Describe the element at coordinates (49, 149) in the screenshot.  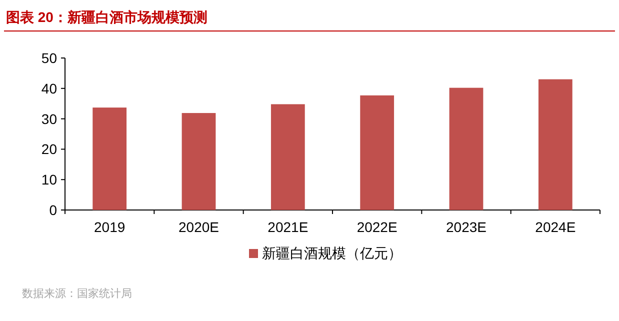
I see `y-tick-label: 20` at that location.